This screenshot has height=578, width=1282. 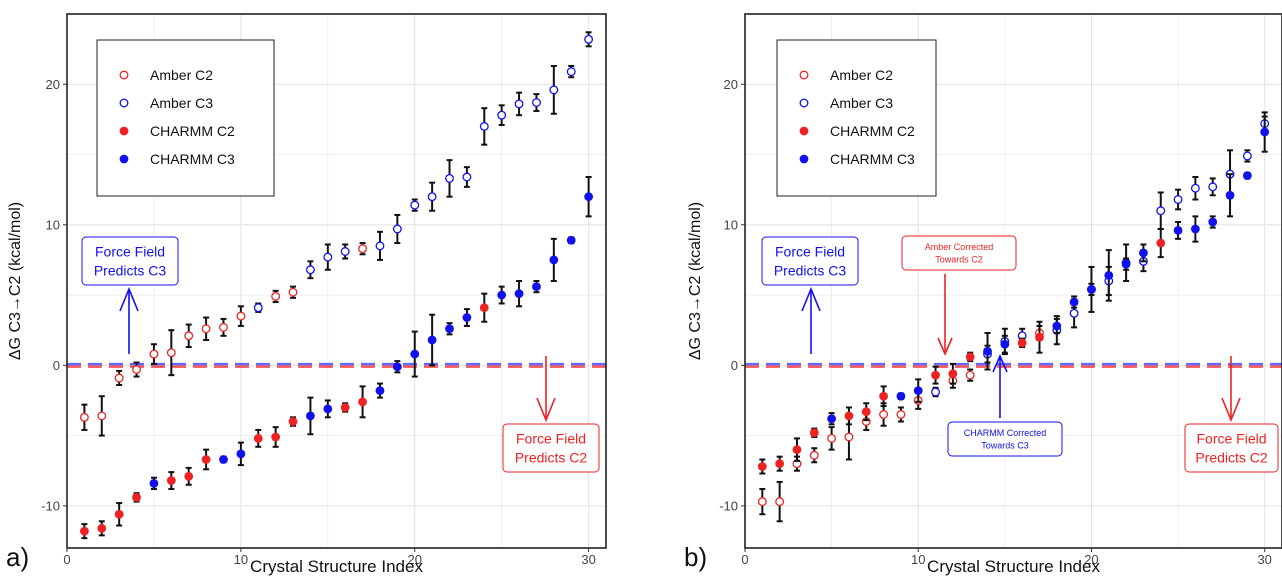 I want to click on legend-label: Amber C3, so click(x=861, y=103).